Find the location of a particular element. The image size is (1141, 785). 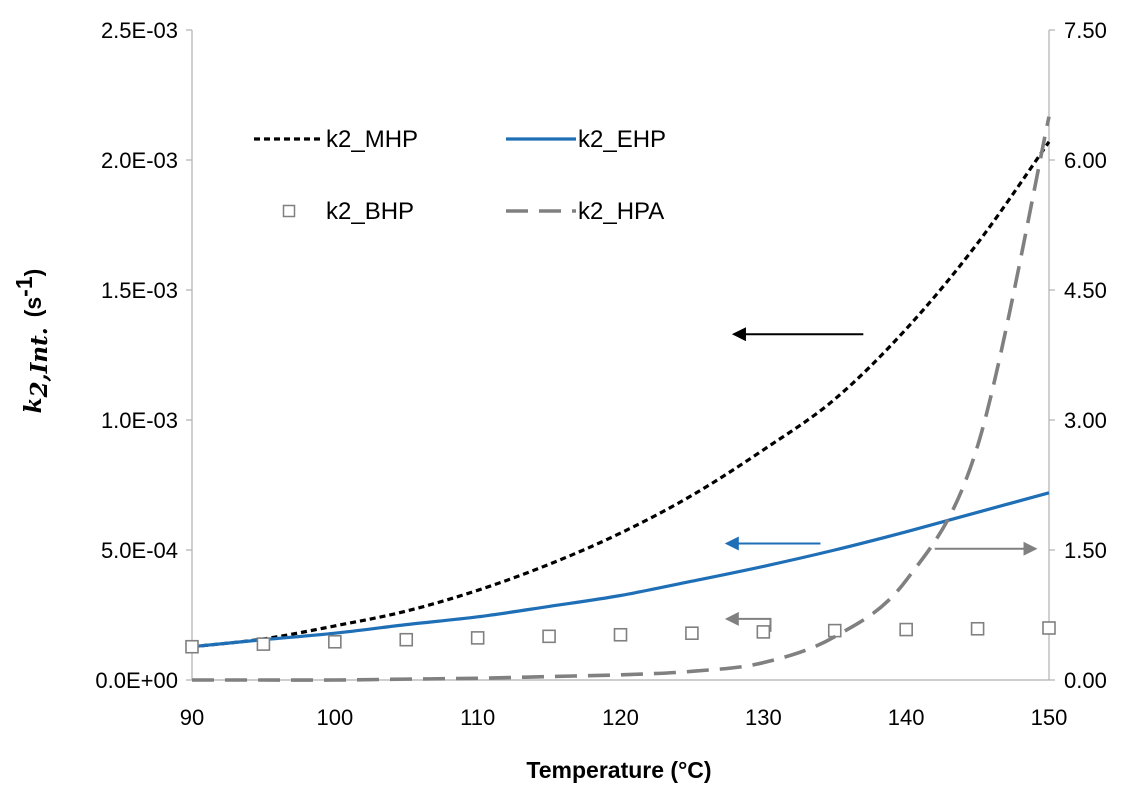

annotations is located at coordinates (881, 479).